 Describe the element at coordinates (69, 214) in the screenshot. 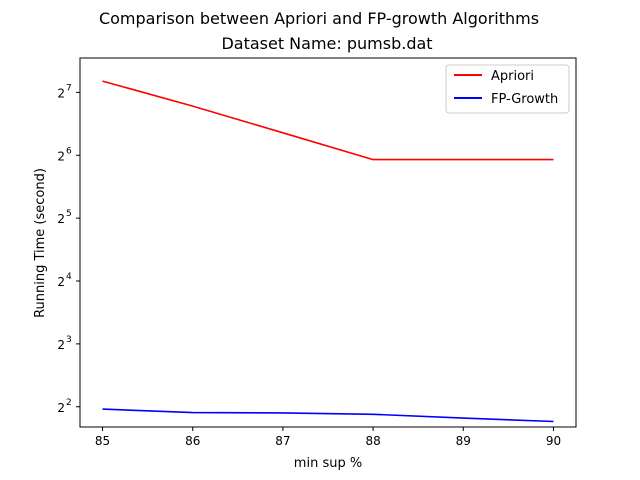

I see `y-tick-exponent: 5` at that location.